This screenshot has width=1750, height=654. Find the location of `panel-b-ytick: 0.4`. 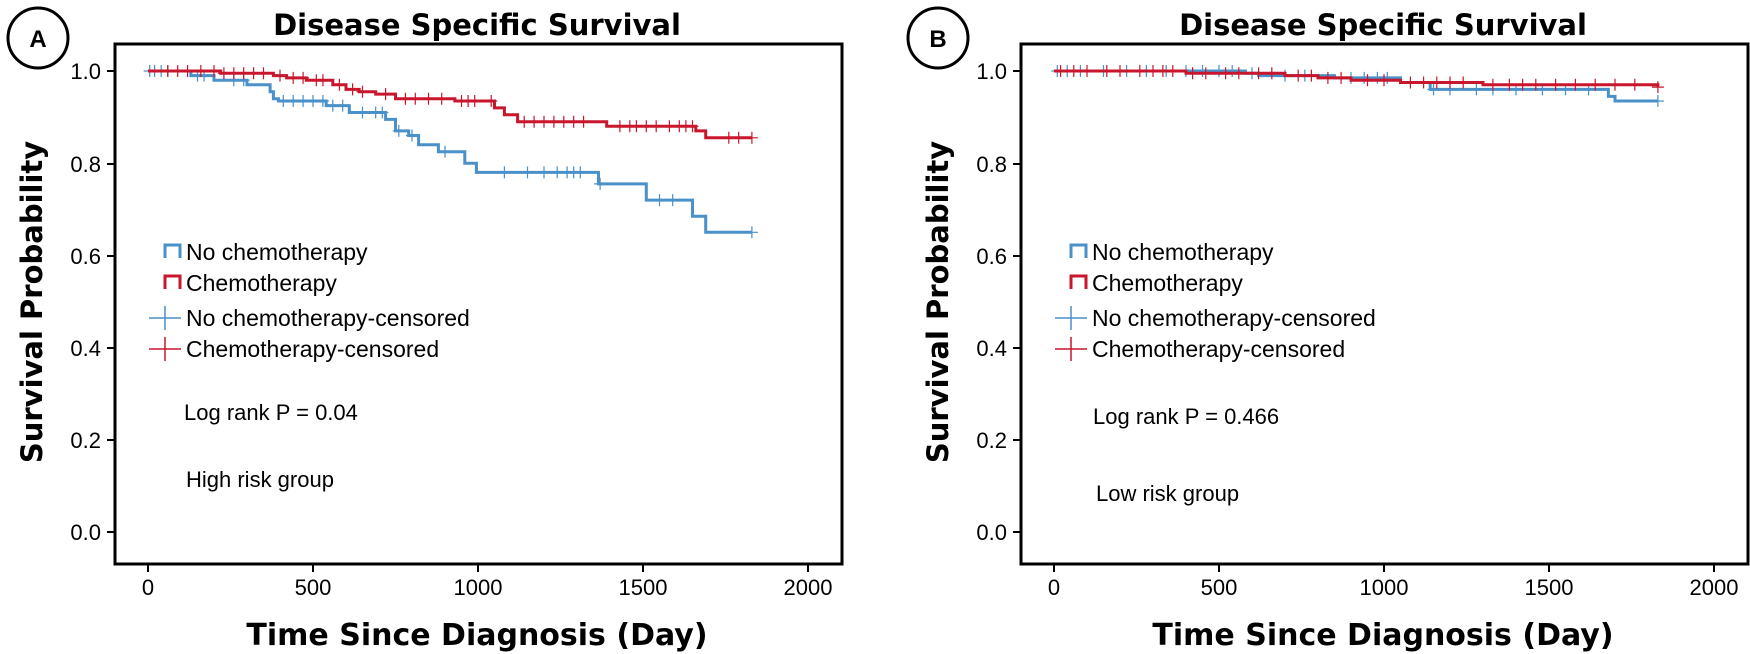

panel-b-ytick: 0.4 is located at coordinates (991, 348).